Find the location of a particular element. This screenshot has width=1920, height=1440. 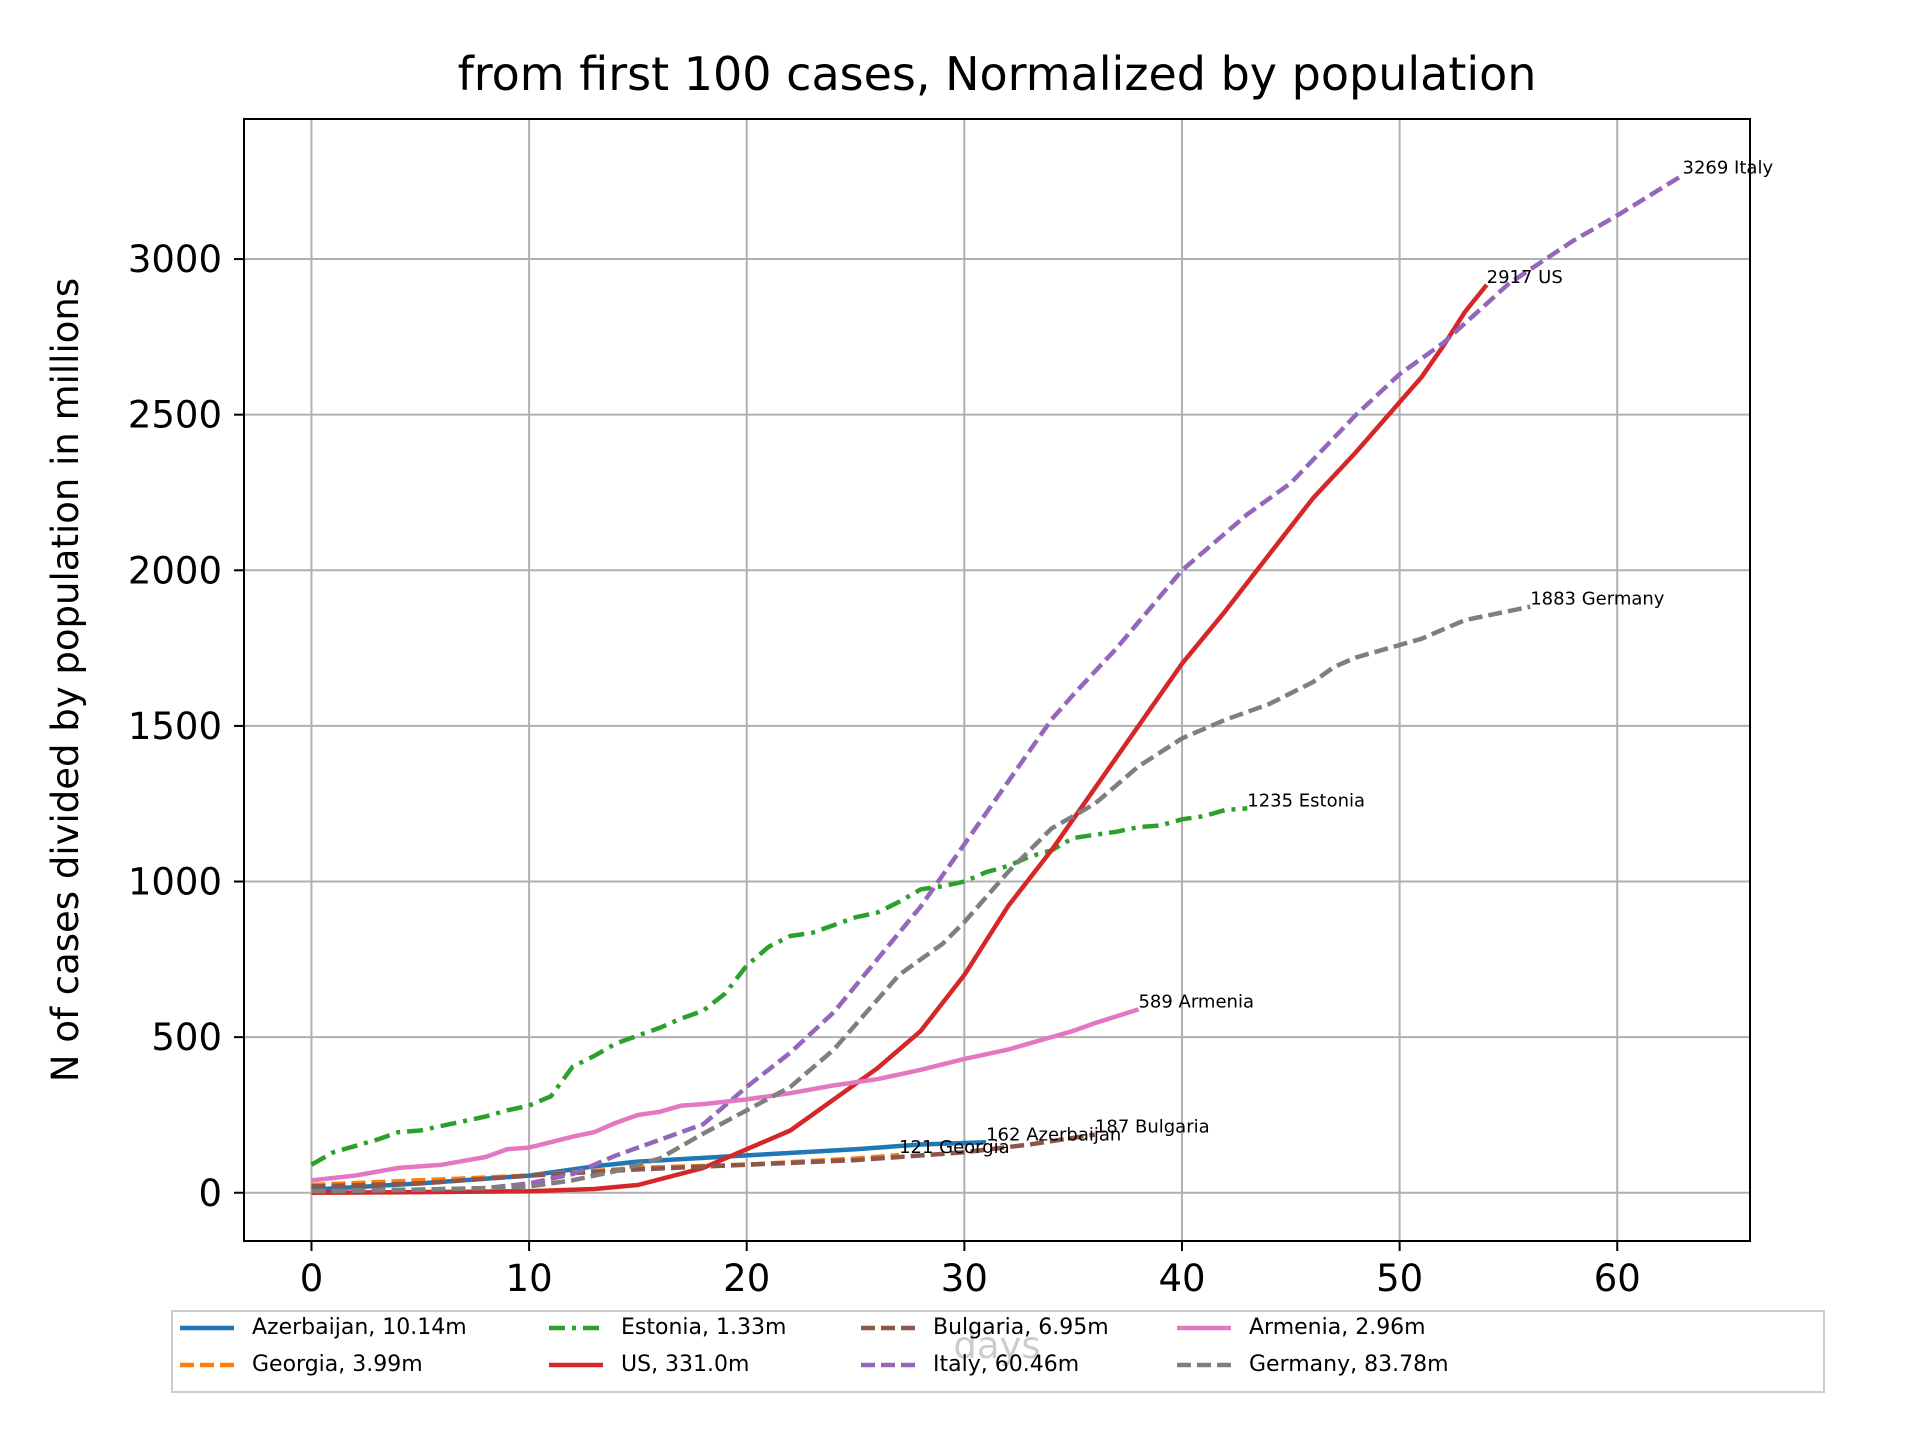

x-tick-label: 20 is located at coordinates (746, 1278).